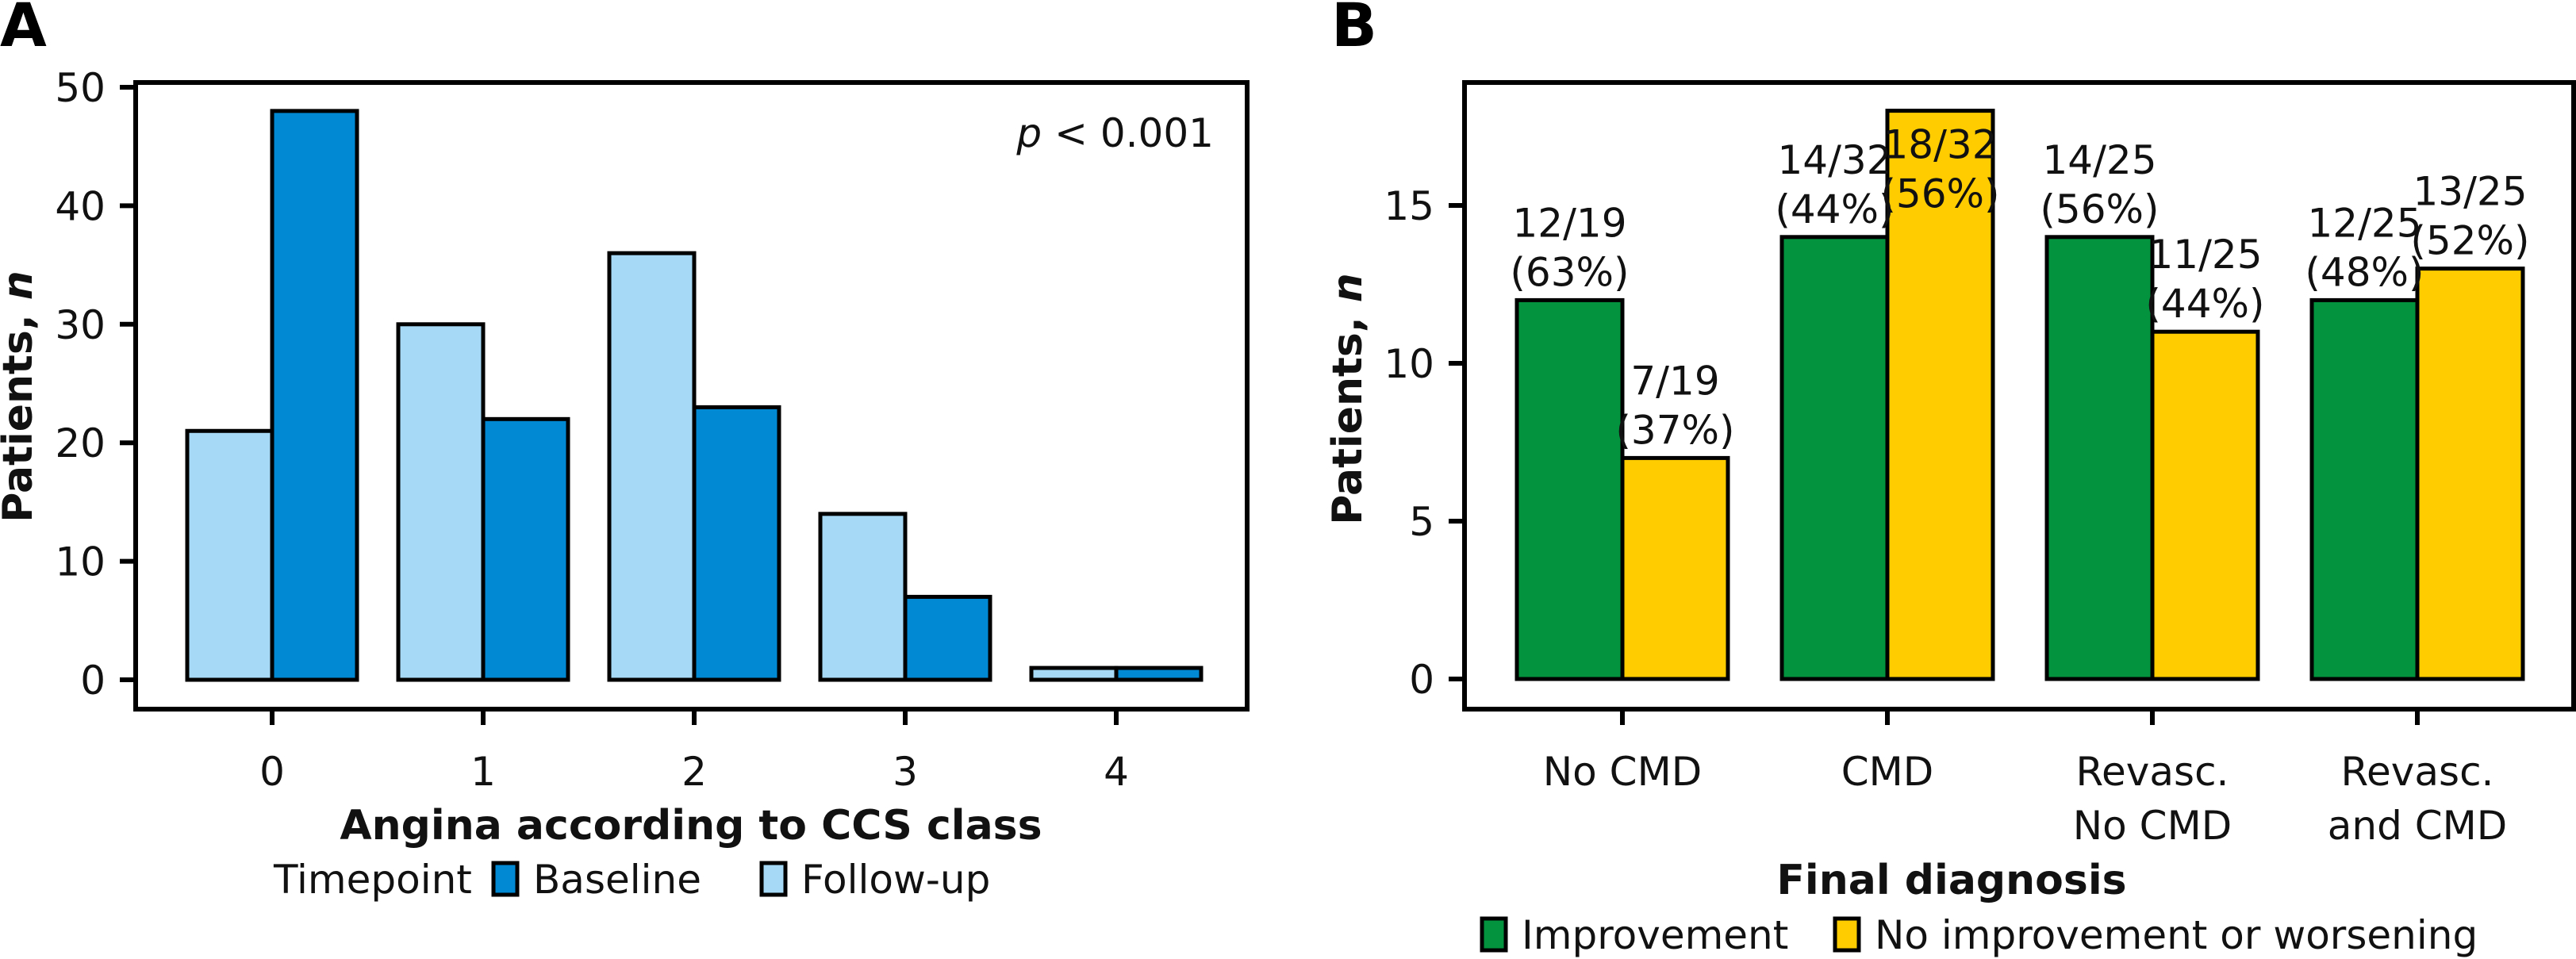 This screenshot has width=2576, height=959. Describe the element at coordinates (691, 826) in the screenshot. I see `panel-a-x-axis-title: Angina according to CCS class` at that location.